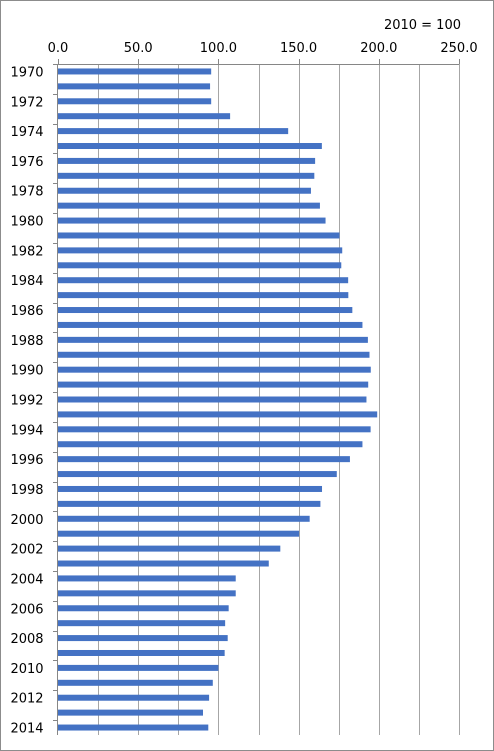 This screenshot has width=494, height=751. I want to click on bar-2002, so click(169, 548).